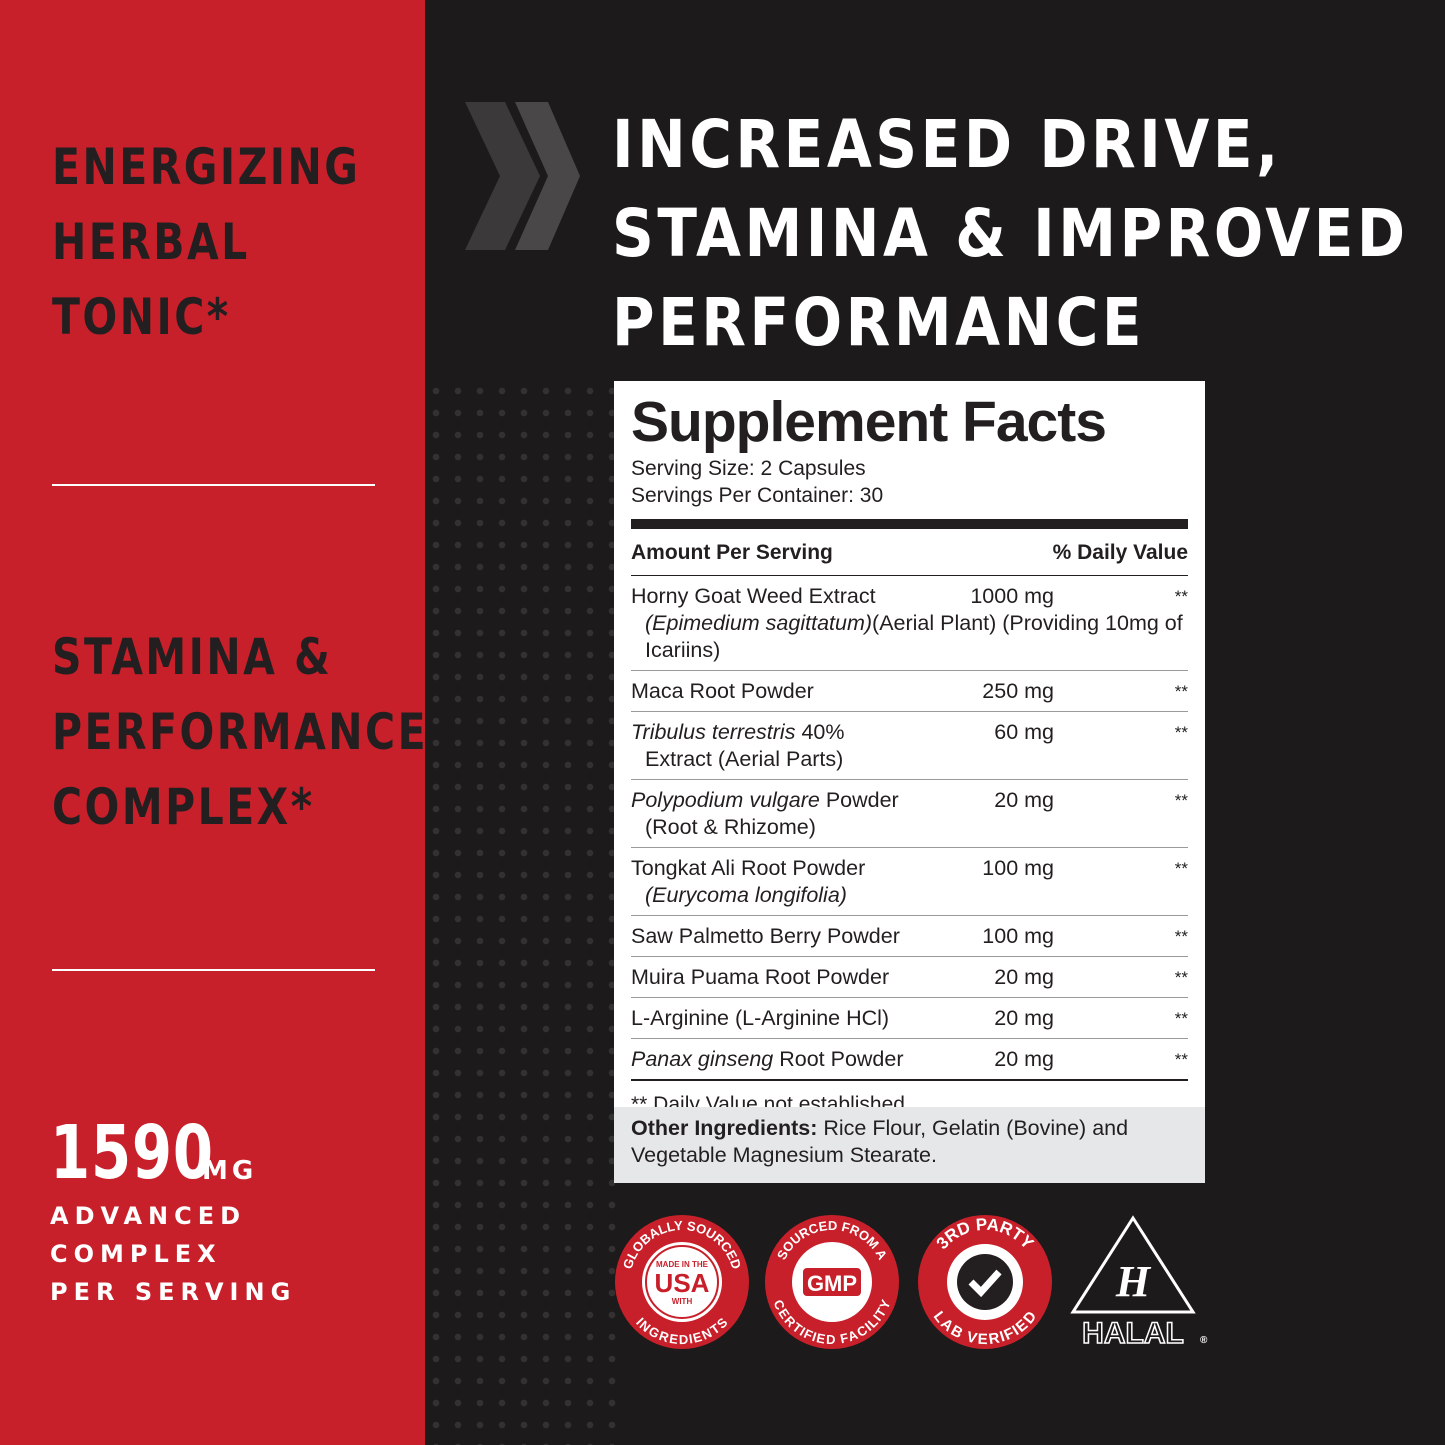 This screenshot has height=1445, width=1445. I want to click on ingredient-name: Saw Palmetto Berry Powder, so click(788, 936).